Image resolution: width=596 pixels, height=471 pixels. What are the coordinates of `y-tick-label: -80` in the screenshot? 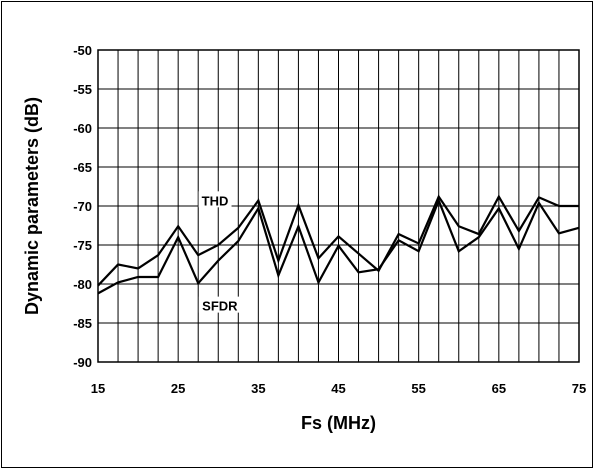 It's located at (82, 284).